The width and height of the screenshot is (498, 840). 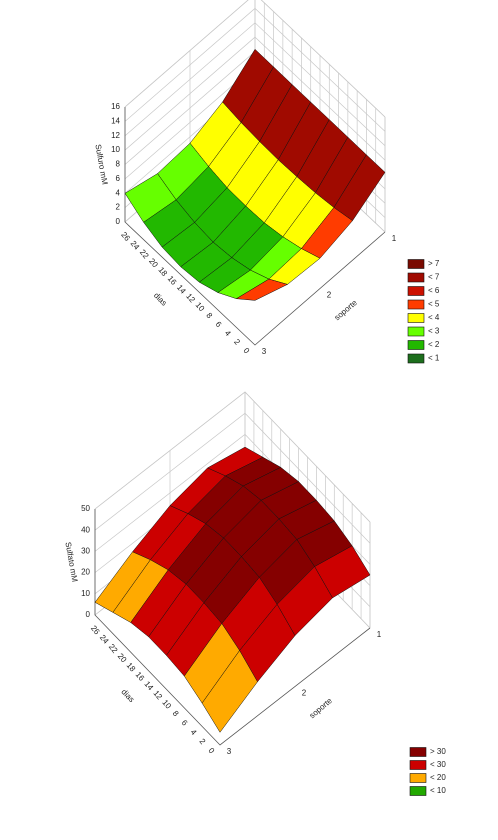 What do you see at coordinates (115, 135) in the screenshot?
I see `z-tick-label: 12` at bounding box center [115, 135].